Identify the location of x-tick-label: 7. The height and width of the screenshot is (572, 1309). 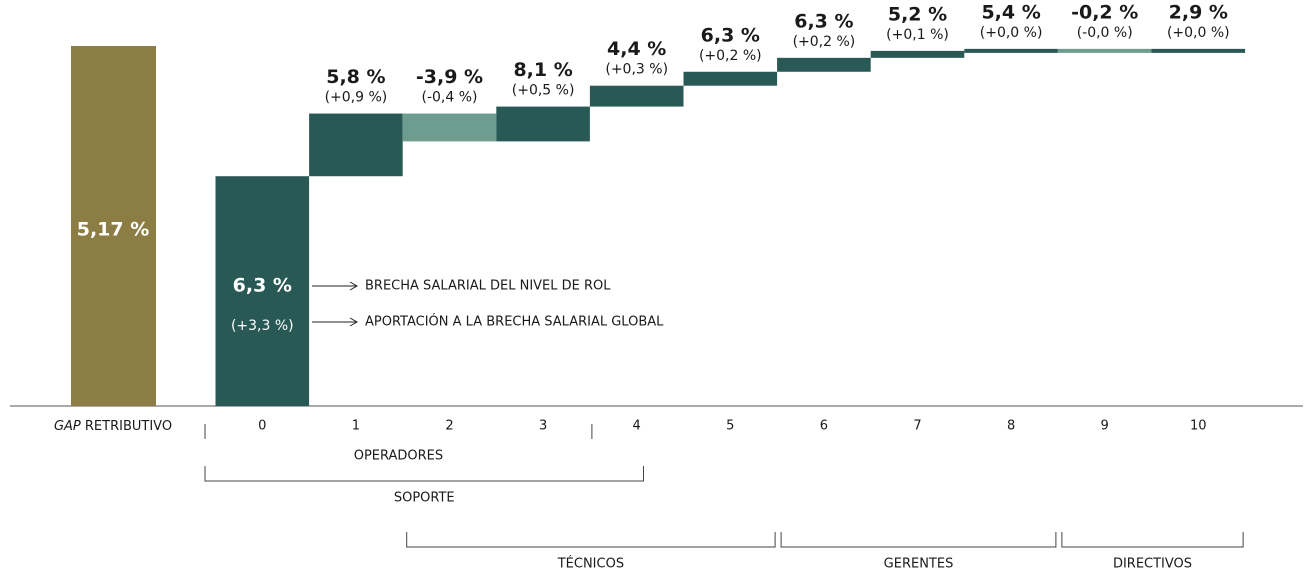
(917, 426).